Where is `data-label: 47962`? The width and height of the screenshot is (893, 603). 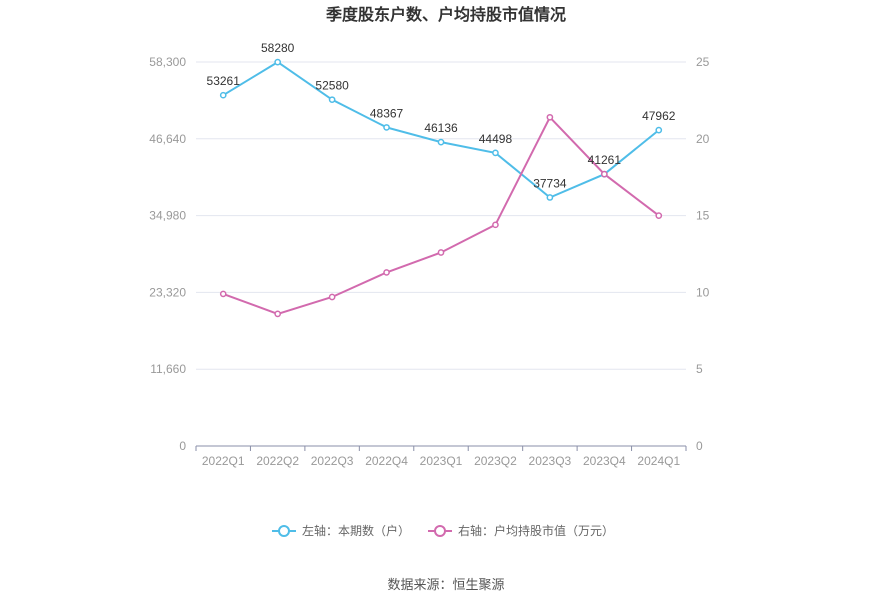
data-label: 47962 is located at coordinates (659, 116).